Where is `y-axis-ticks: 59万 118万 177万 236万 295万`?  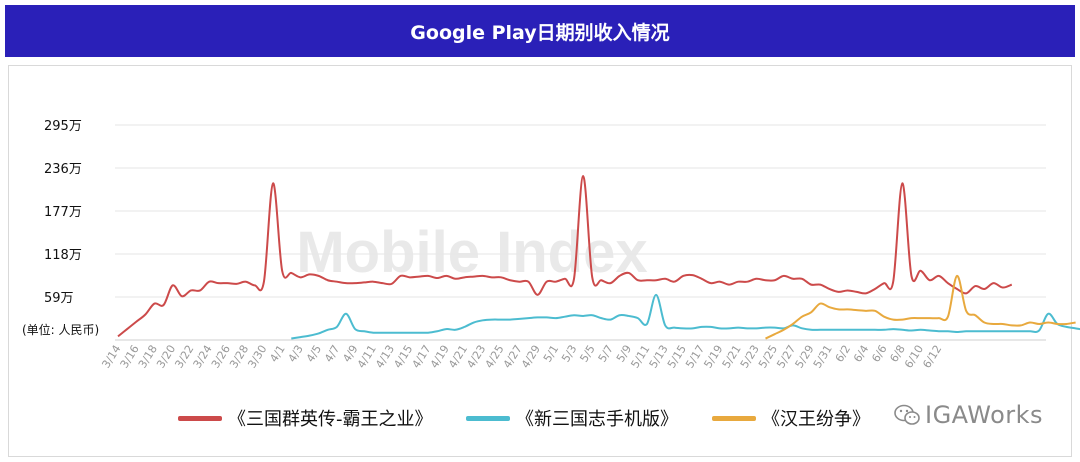 y-axis-ticks: 59万 118万 177万 236万 295万 is located at coordinates (63, 212).